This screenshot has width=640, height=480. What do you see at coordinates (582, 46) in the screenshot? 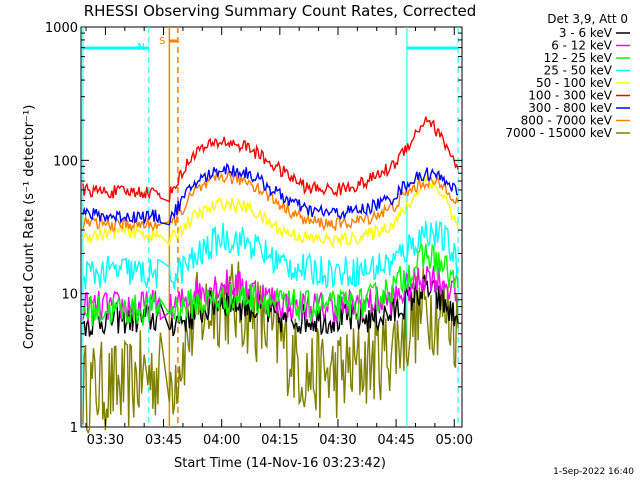
I see `legend-entry-label: 6 - 12 keV` at bounding box center [582, 46].